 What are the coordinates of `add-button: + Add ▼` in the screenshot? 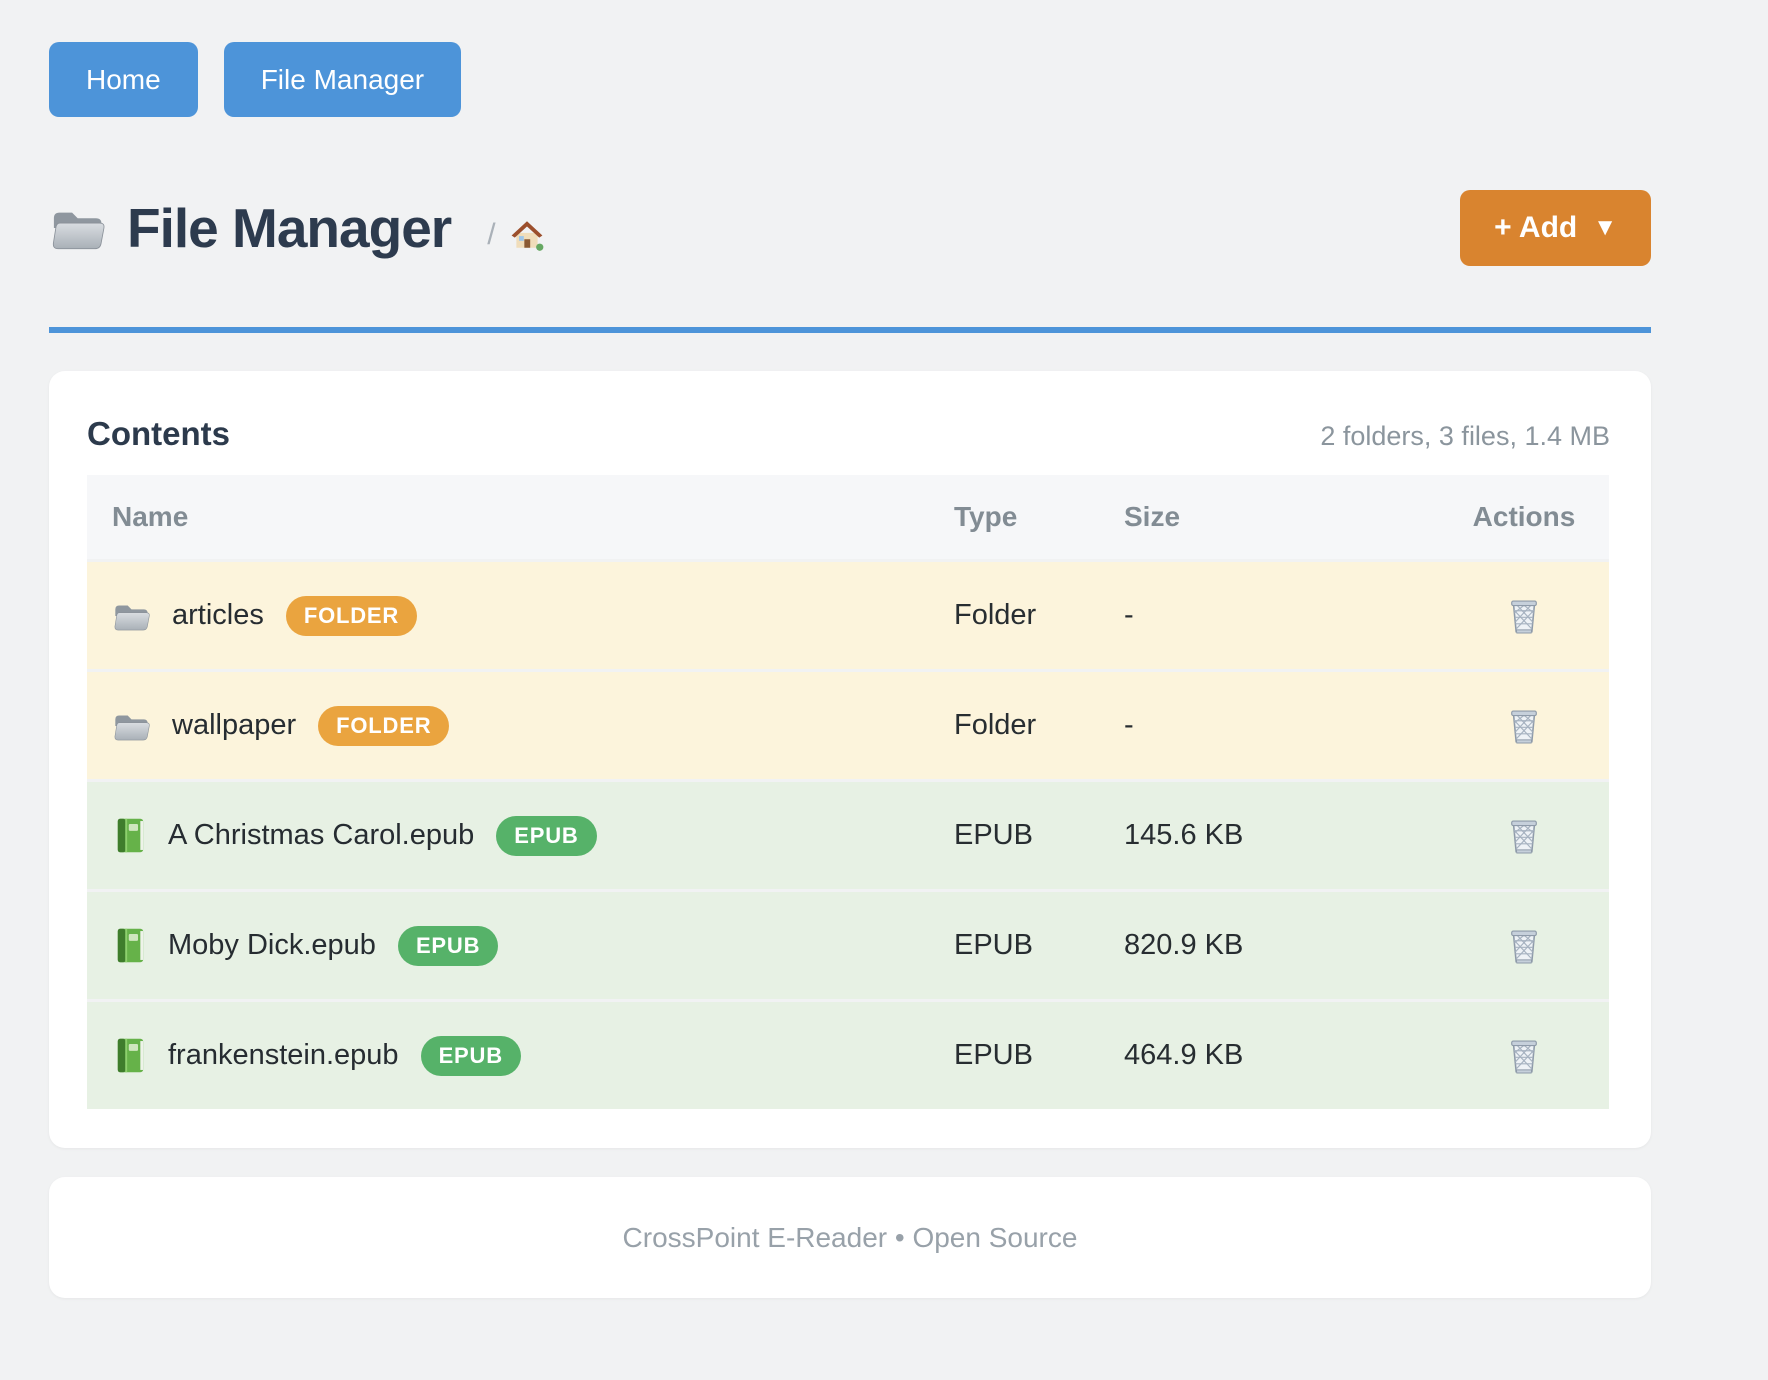 It's located at (1555, 228).